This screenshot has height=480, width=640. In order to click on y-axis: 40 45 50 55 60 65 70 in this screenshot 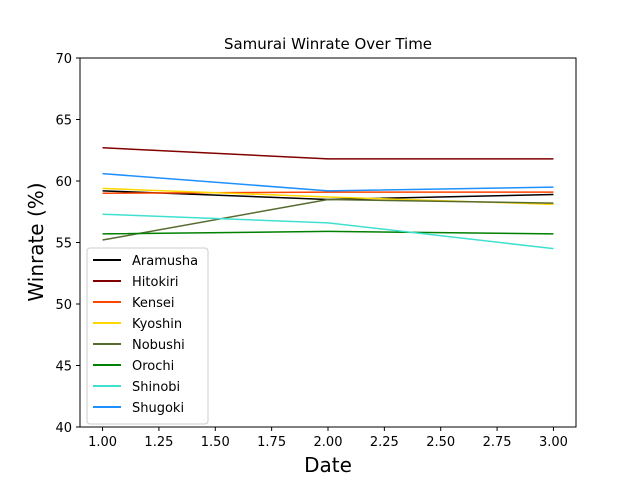, I will do `click(67, 244)`.